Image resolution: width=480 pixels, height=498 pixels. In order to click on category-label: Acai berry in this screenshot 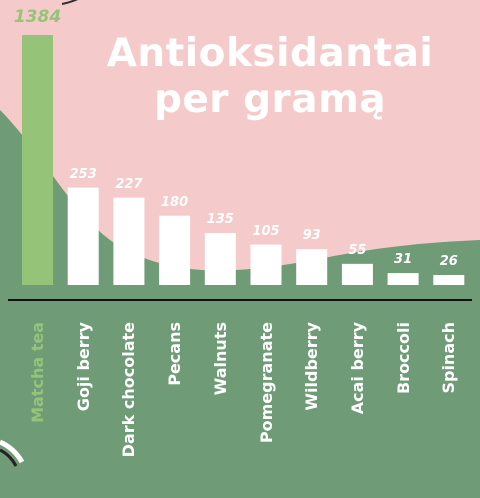, I will do `click(357, 368)`.